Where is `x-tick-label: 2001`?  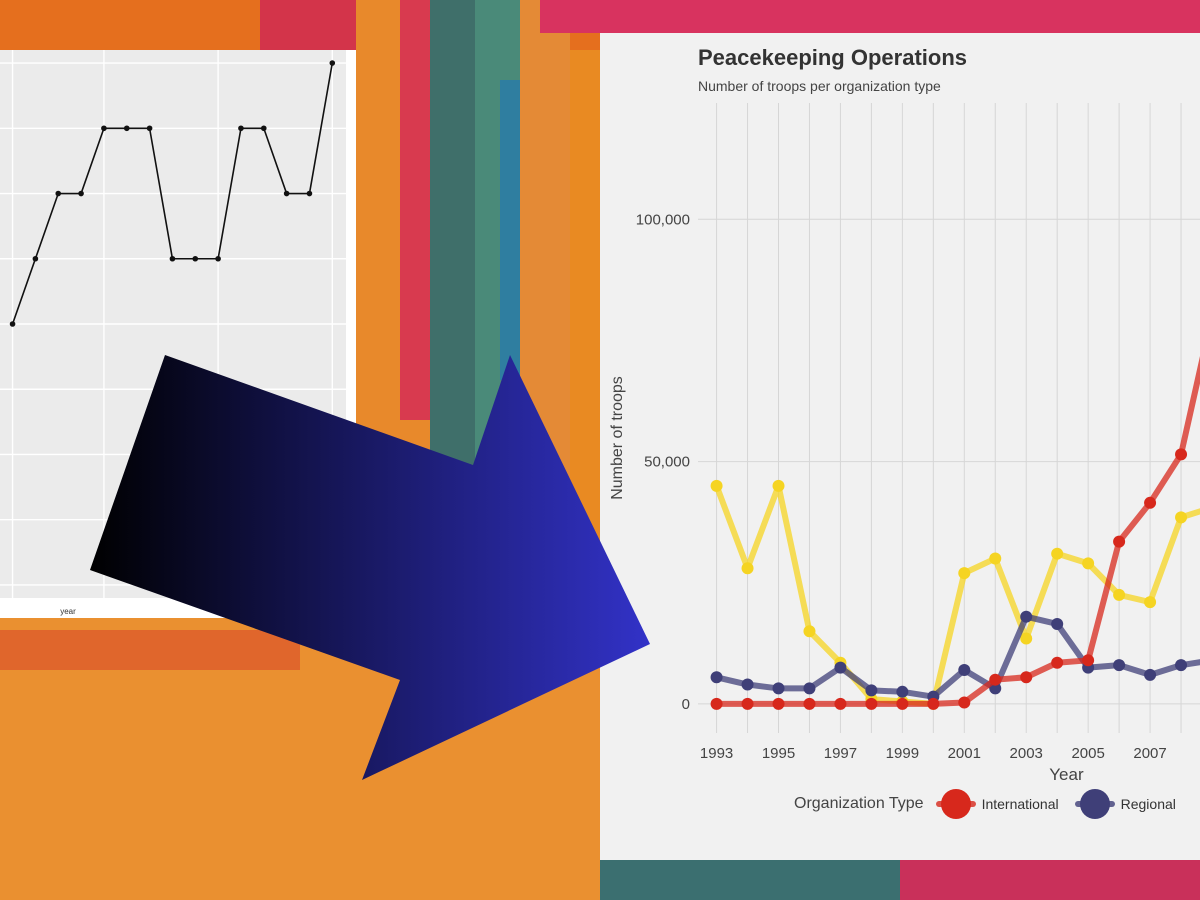 x-tick-label: 2001 is located at coordinates (964, 753).